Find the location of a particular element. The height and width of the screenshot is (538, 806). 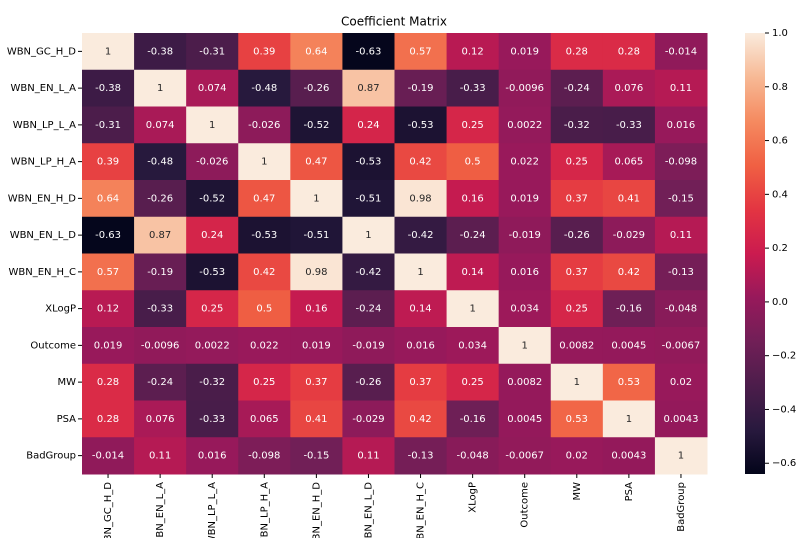

y-tick-label: PSA is located at coordinates (67, 419).